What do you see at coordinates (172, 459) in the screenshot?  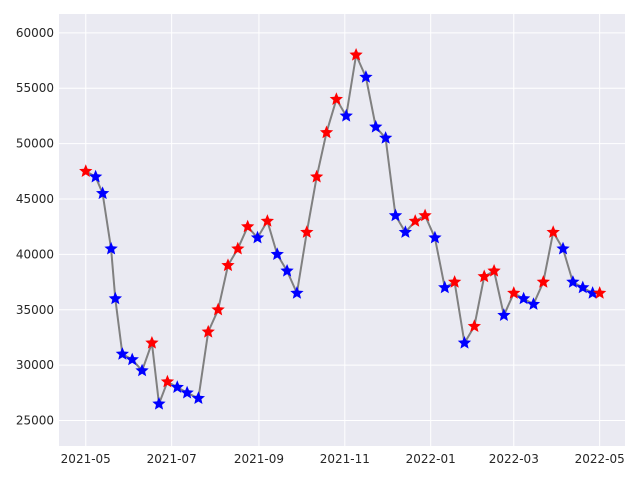 I see `x-tick-label: 2021-07` at bounding box center [172, 459].